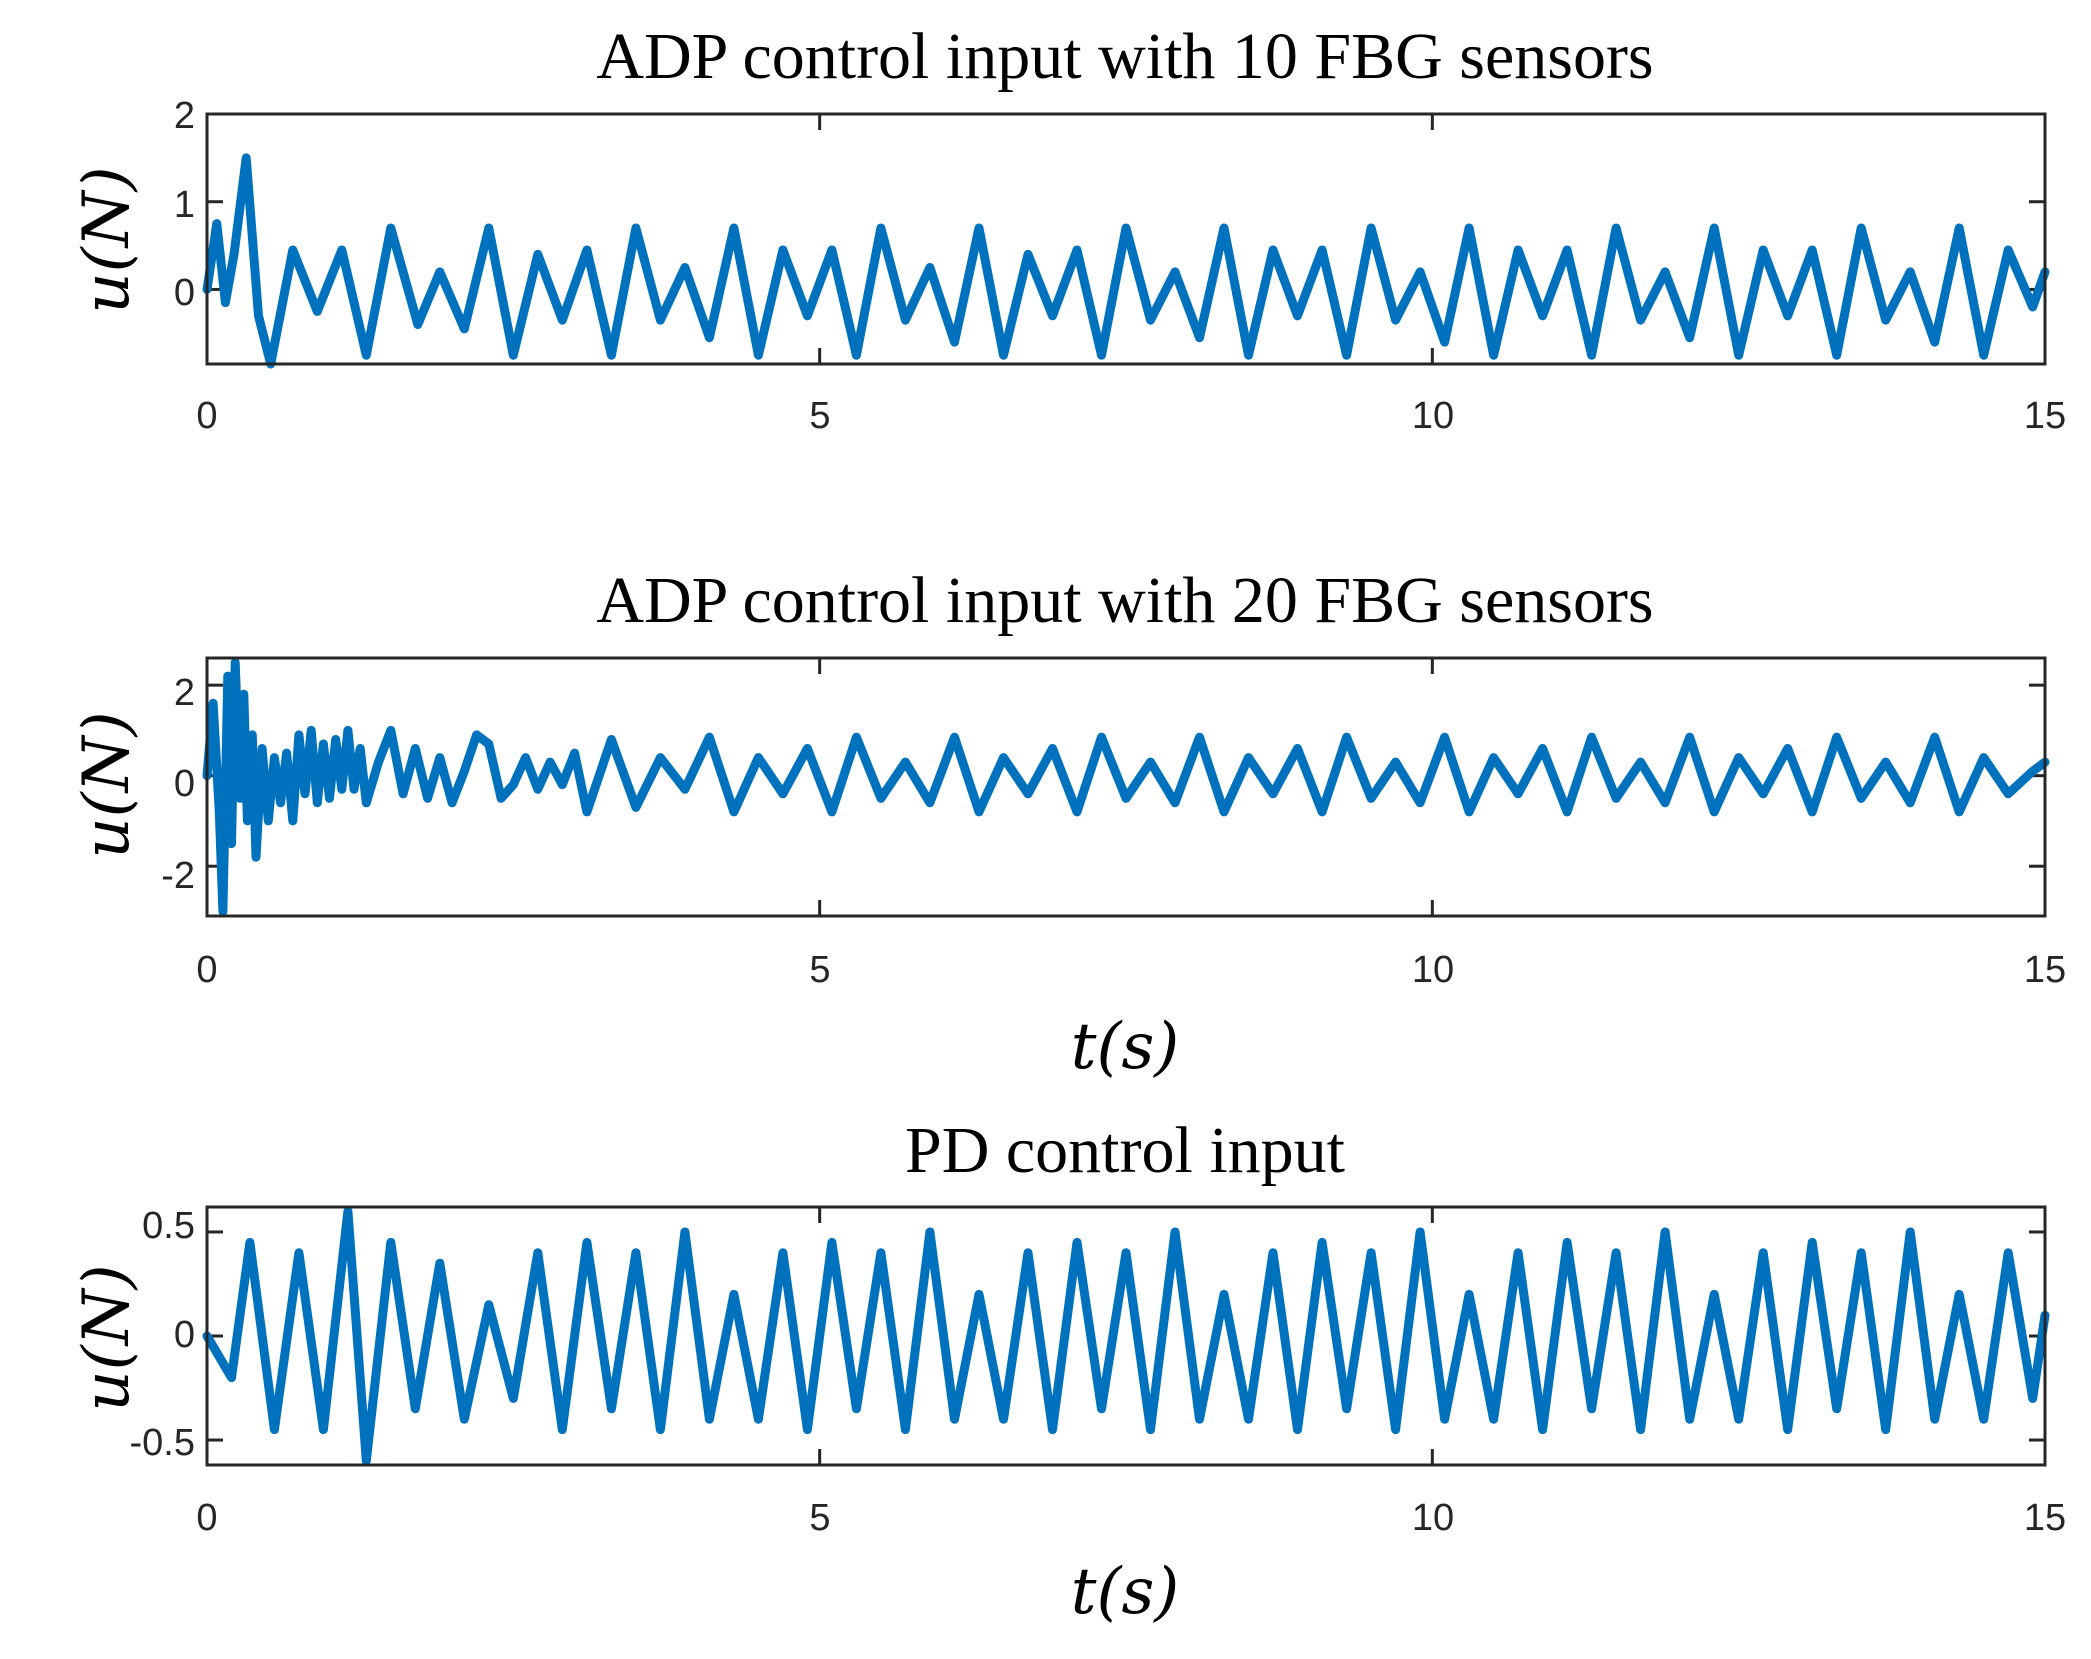 The image size is (2091, 1659). Describe the element at coordinates (1124, 56) in the screenshot. I see `panel-title: ADP control input with 10 FBG sensors` at that location.